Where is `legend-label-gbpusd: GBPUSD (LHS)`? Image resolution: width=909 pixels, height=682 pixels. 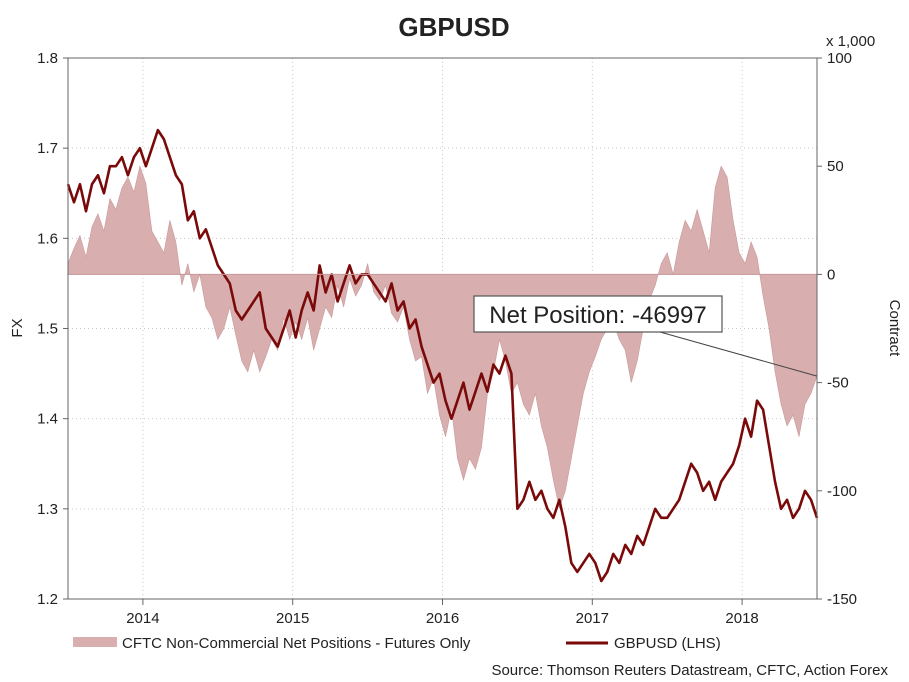
legend-label-gbpusd: GBPUSD (LHS) is located at coordinates (667, 643).